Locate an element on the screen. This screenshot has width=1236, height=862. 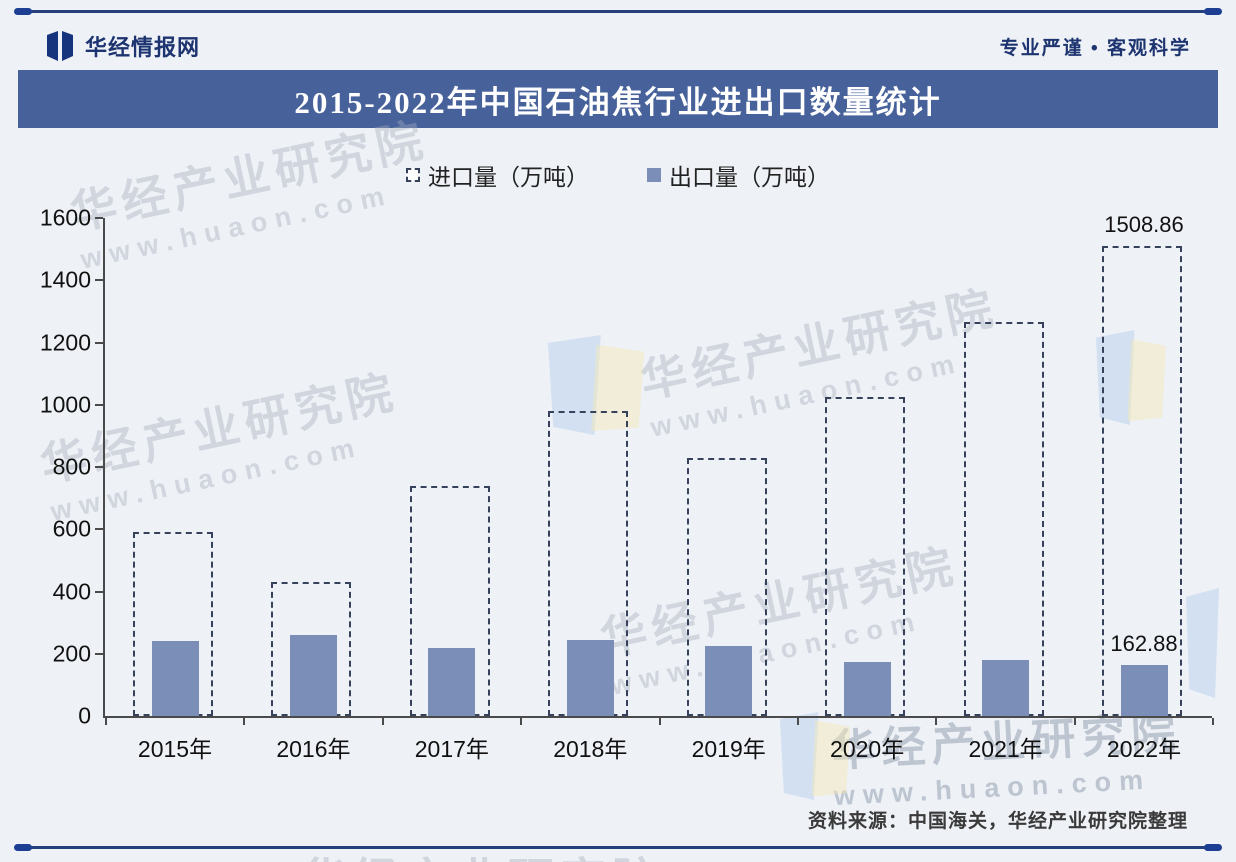
import-bar-2021年 is located at coordinates (1003, 519).